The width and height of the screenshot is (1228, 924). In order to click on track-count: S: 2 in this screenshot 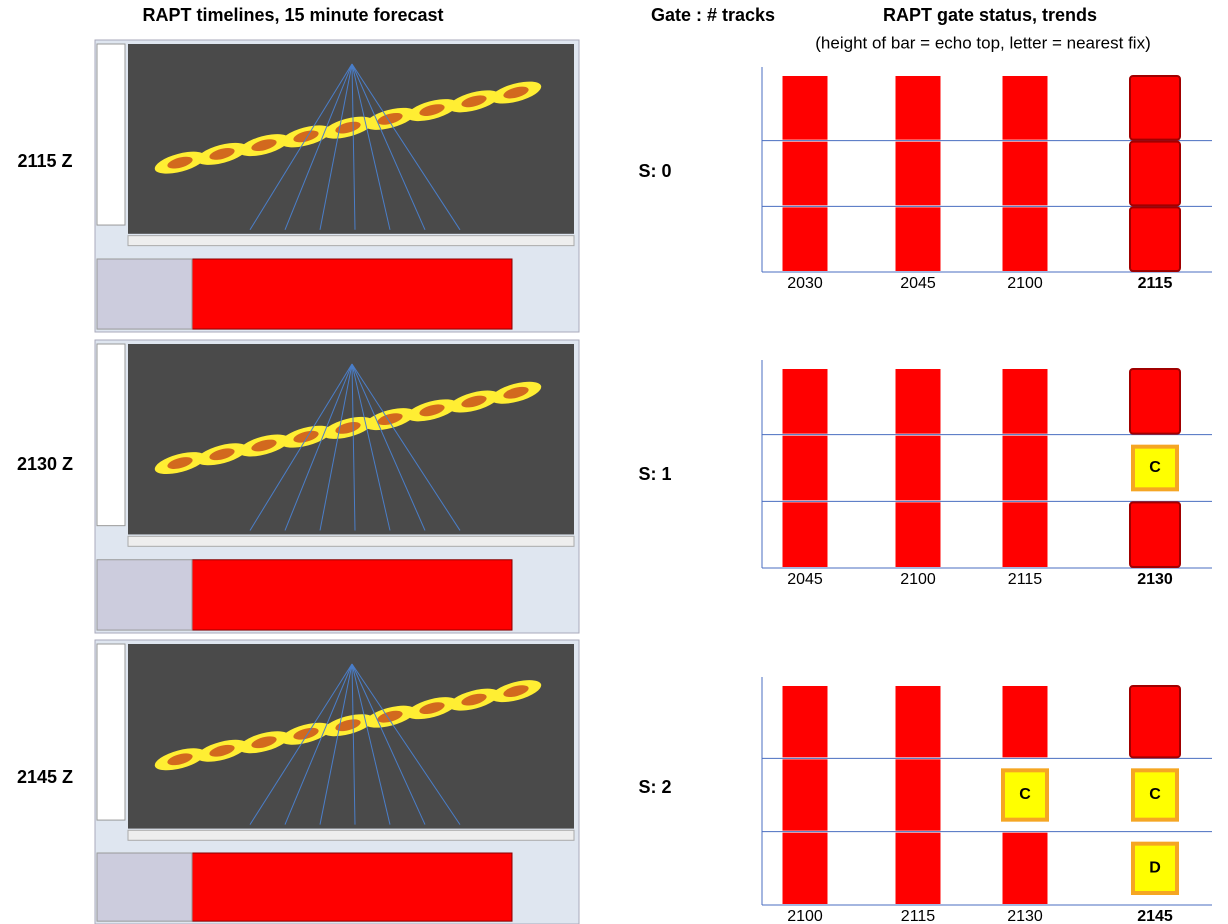, I will do `click(654, 787)`.